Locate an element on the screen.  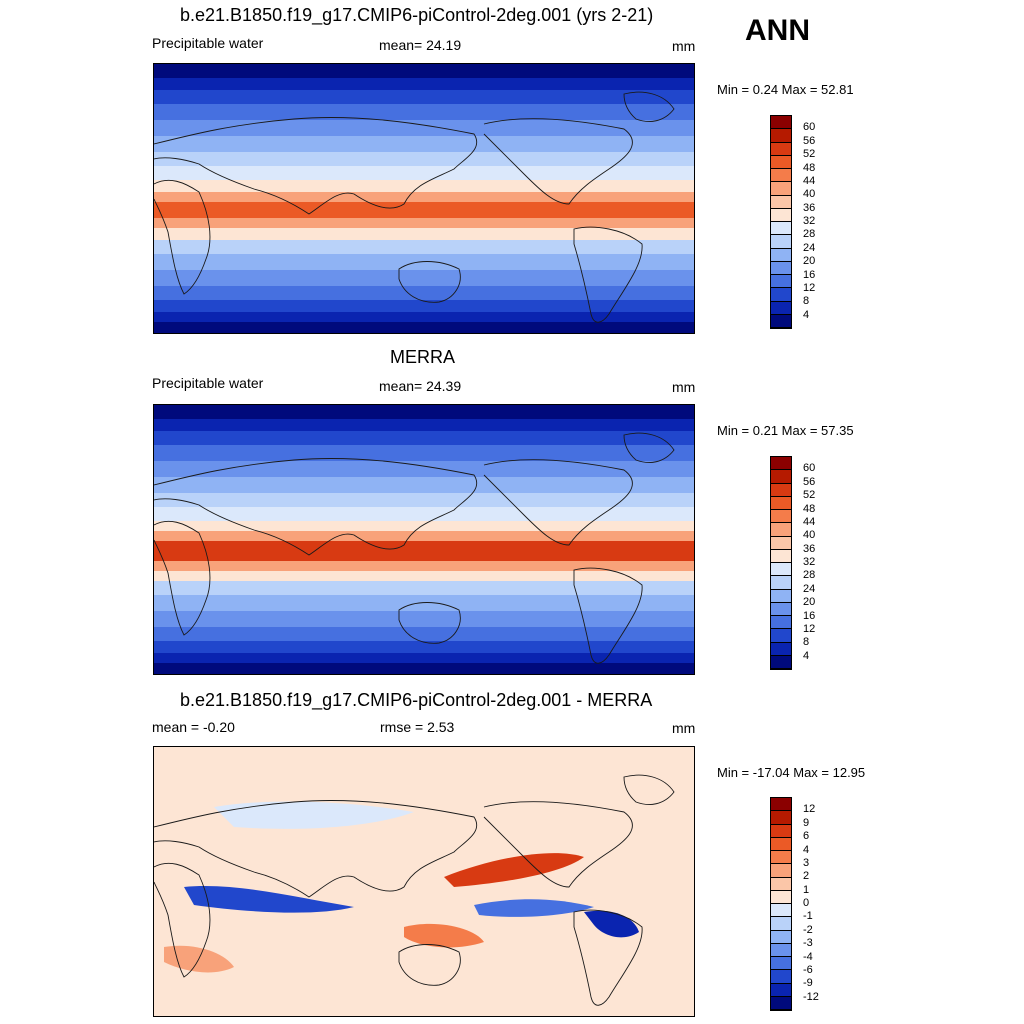
colorbar-tick-label: 32 is located at coordinates (809, 562).